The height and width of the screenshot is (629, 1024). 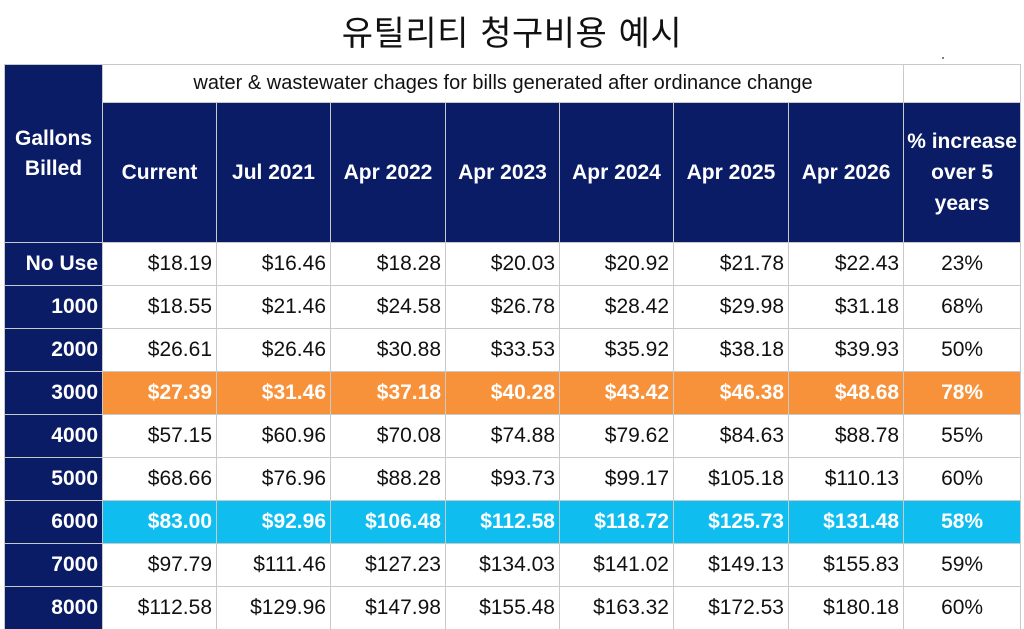 What do you see at coordinates (731, 522) in the screenshot?
I see `charge-cell: $125.73` at bounding box center [731, 522].